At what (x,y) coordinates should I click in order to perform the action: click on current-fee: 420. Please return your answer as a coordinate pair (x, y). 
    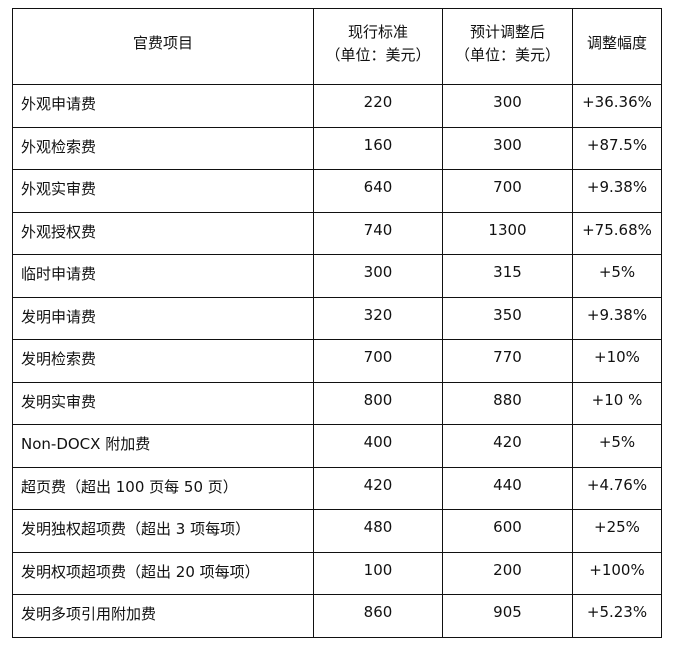
    Looking at the image, I should click on (378, 488).